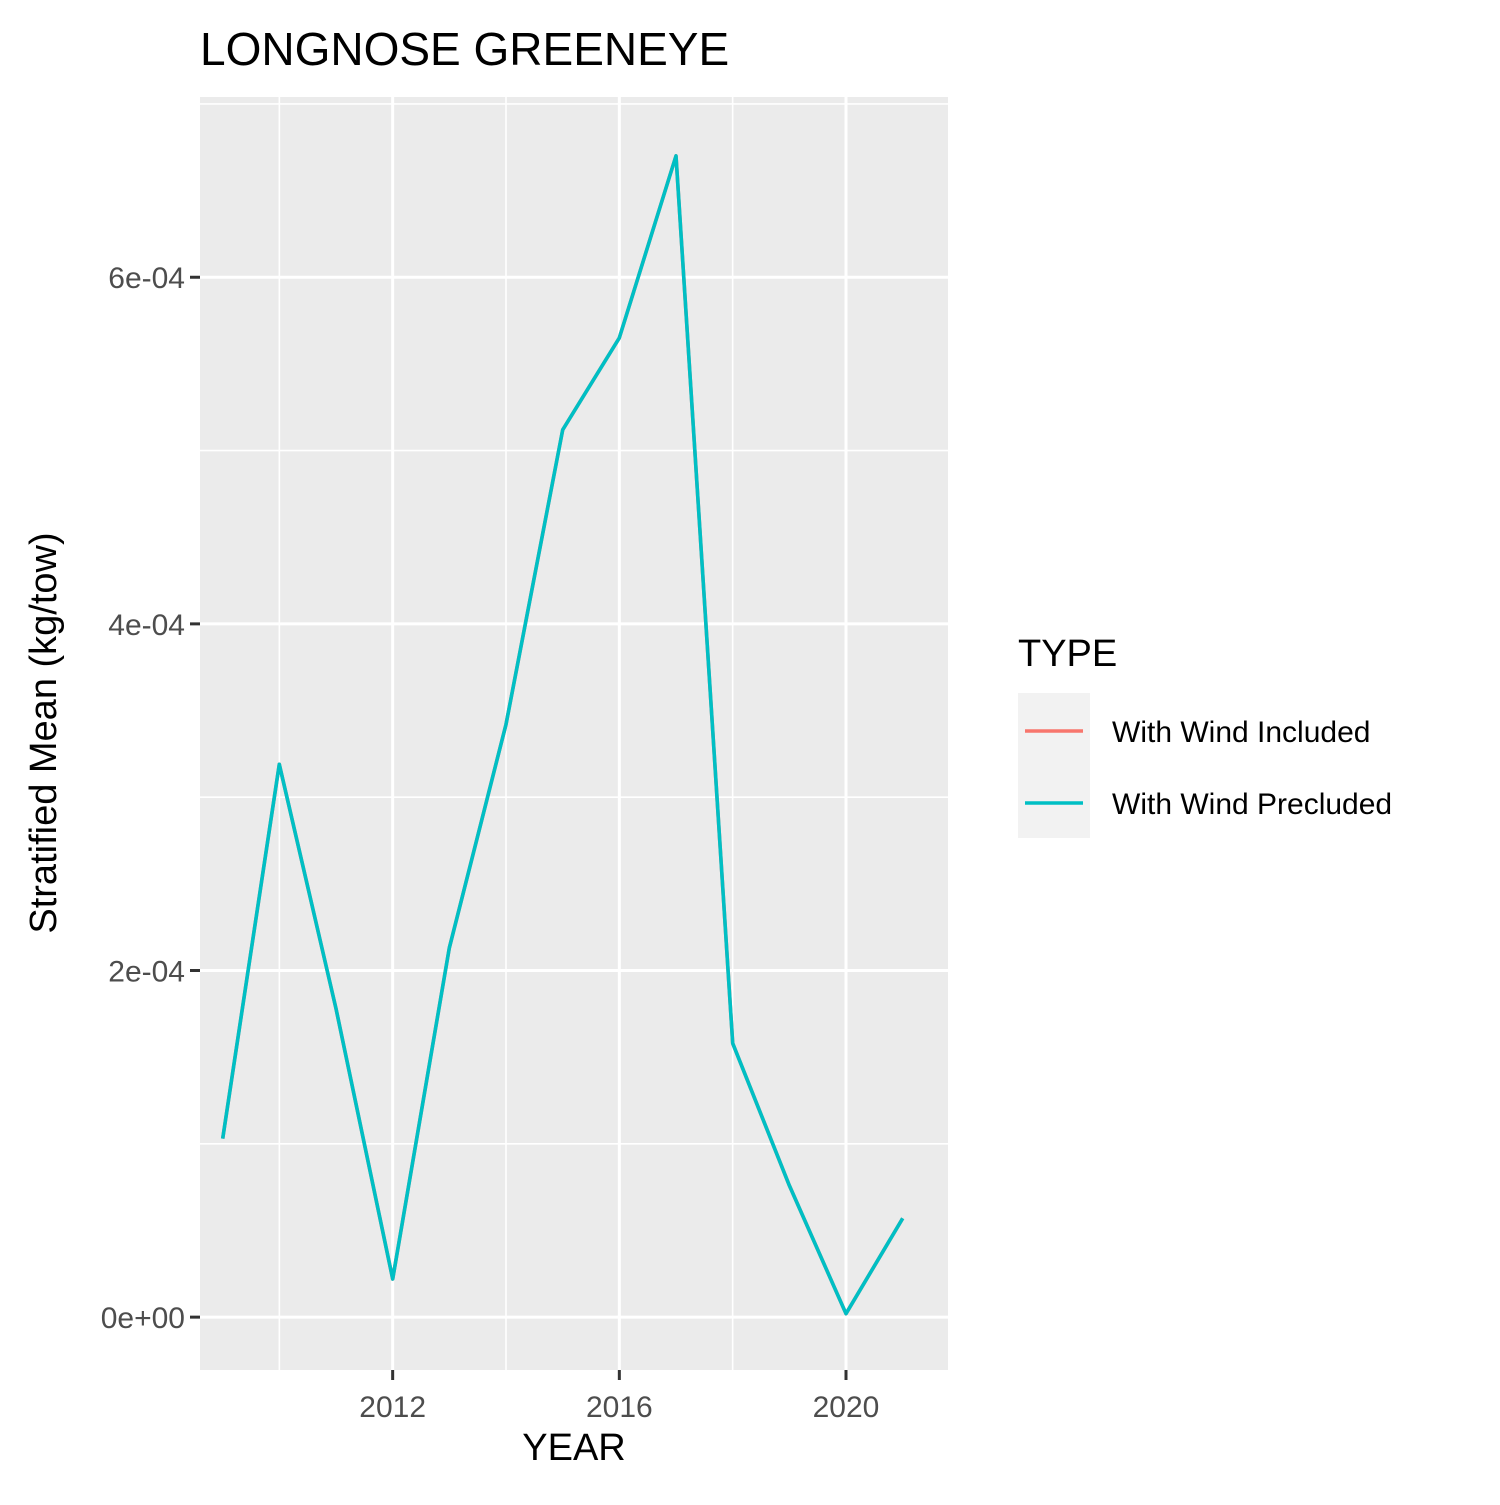 The image size is (1500, 1505). I want to click on x-tick-label: 2020, so click(846, 1407).